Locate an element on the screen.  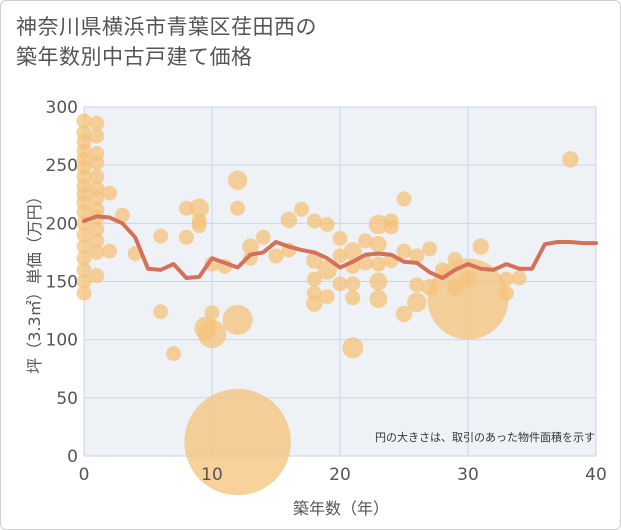
y-tick-label: 150 is located at coordinates (62, 283).